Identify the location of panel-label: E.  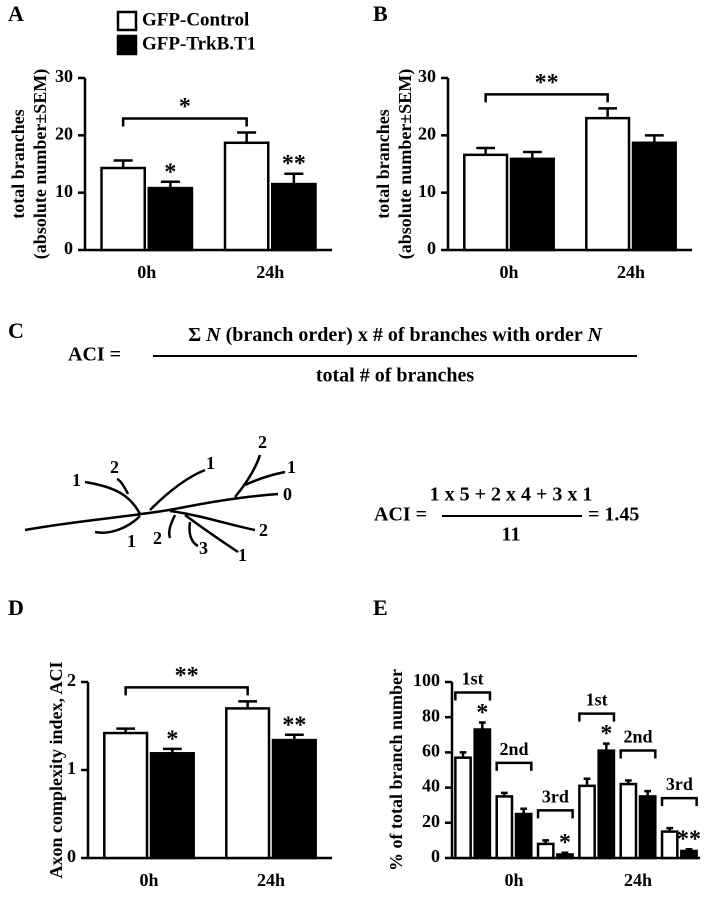
(380, 607).